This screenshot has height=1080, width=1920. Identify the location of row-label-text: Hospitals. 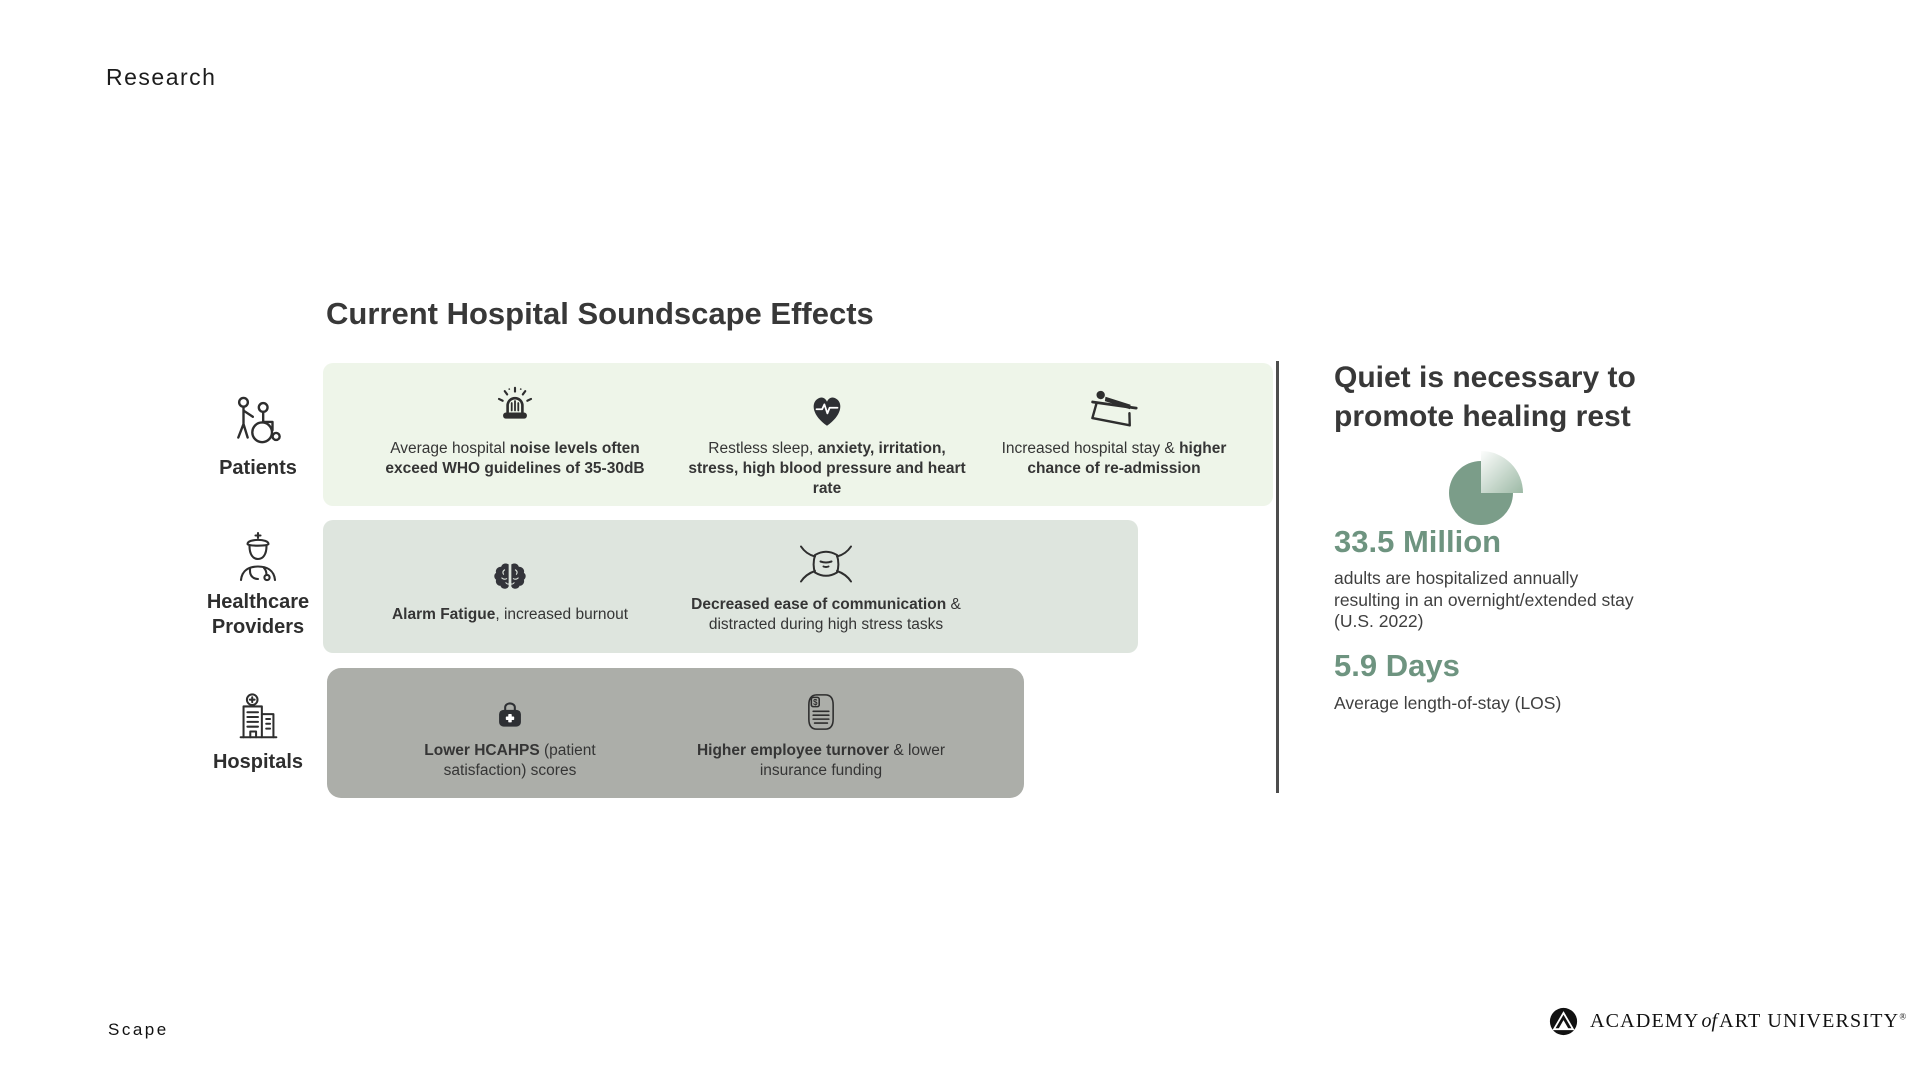
(258, 762).